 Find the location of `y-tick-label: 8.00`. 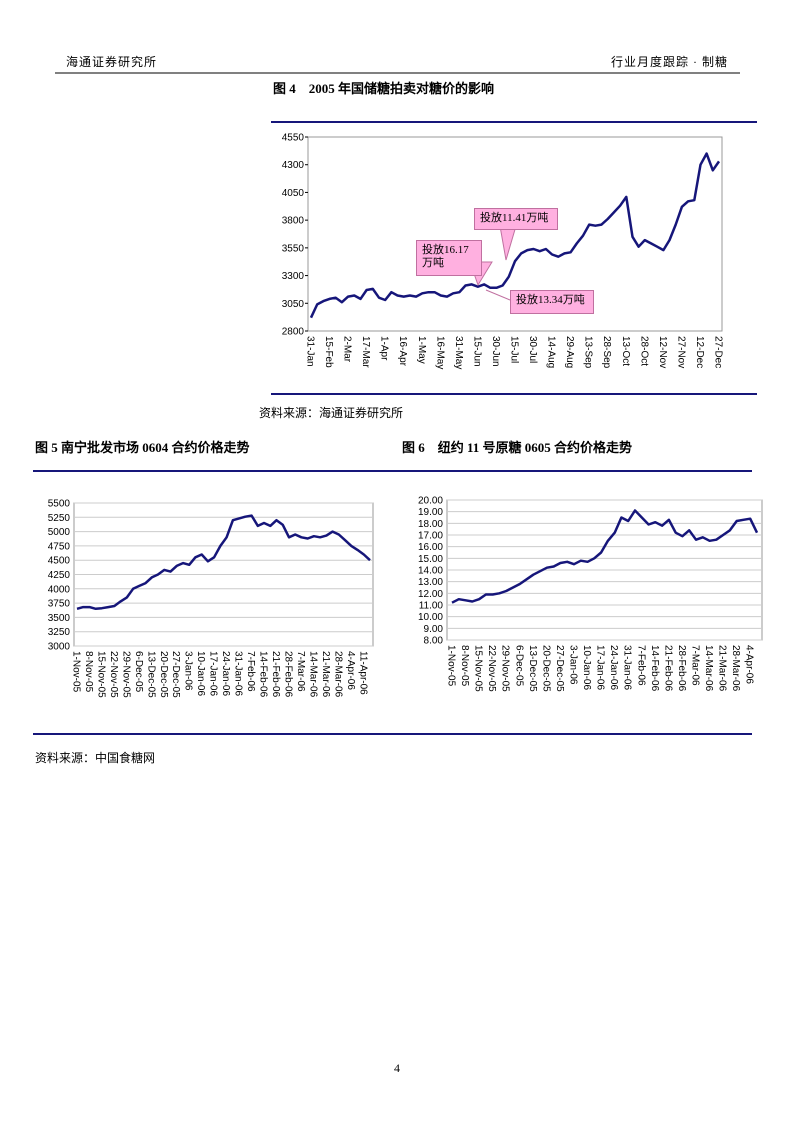

y-tick-label: 8.00 is located at coordinates (434, 641).